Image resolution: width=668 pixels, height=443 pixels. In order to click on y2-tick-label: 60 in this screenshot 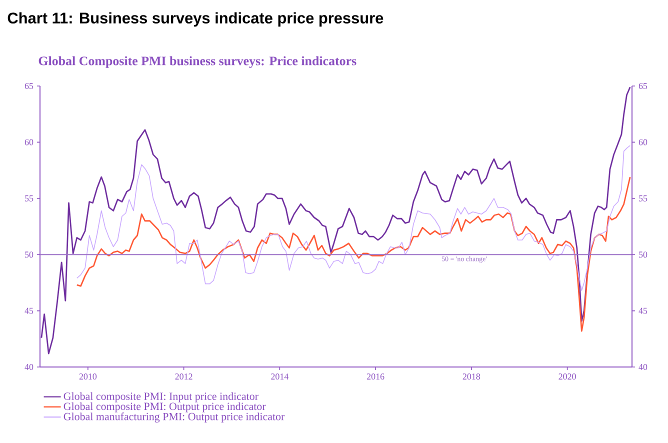, I will do `click(643, 142)`.